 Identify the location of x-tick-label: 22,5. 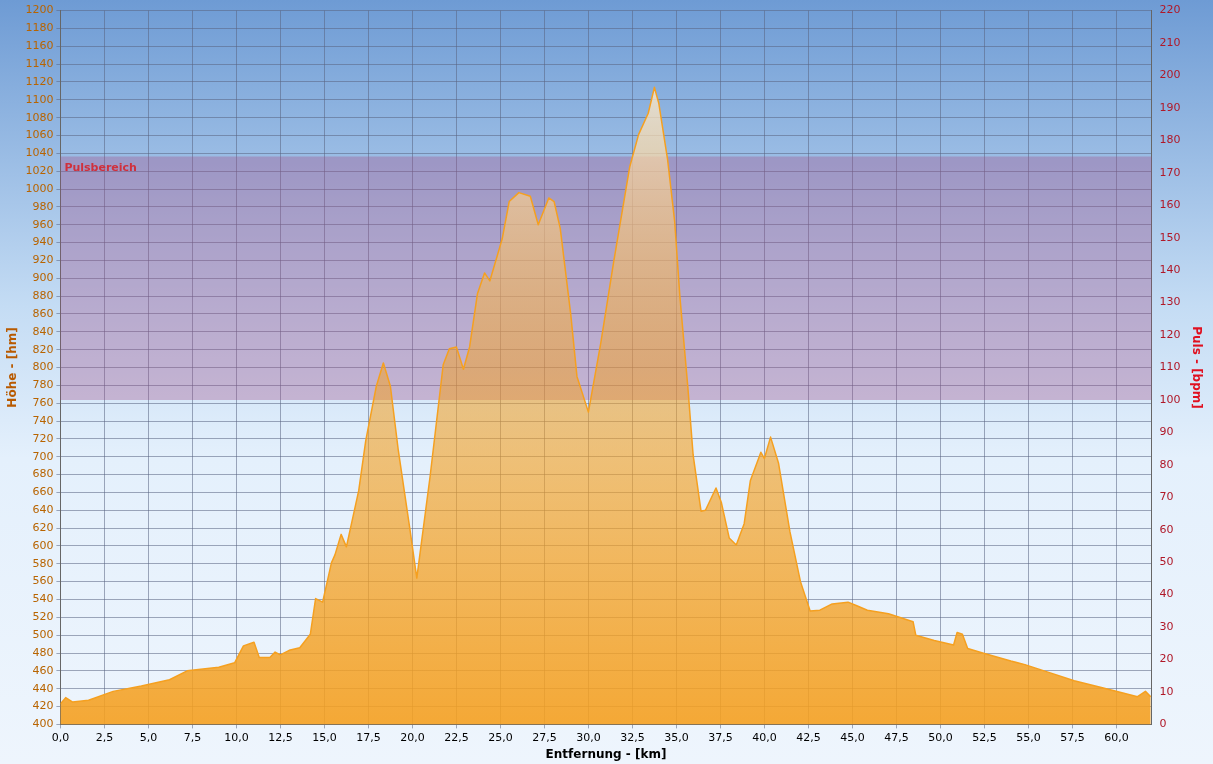
(456, 737).